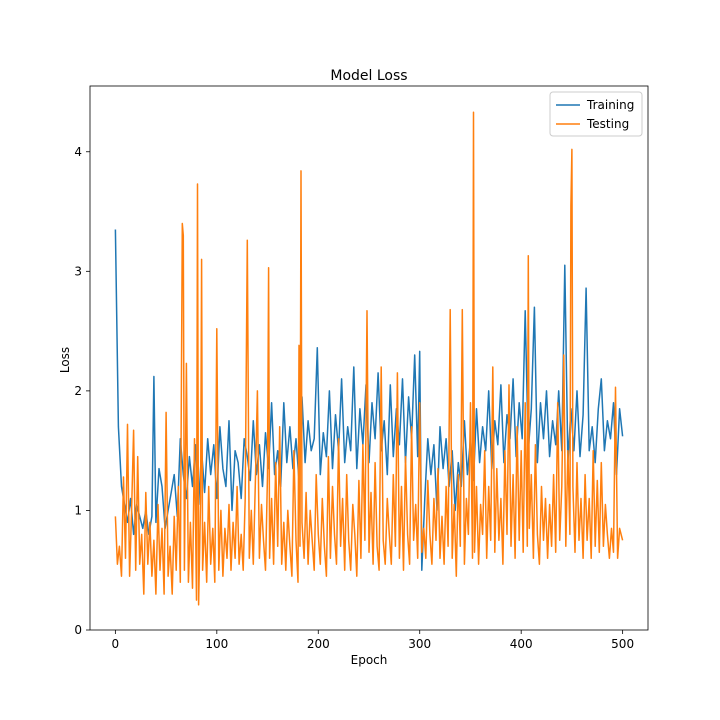 The height and width of the screenshot is (720, 720). Describe the element at coordinates (78, 630) in the screenshot. I see `y-tick-label: 0` at that location.